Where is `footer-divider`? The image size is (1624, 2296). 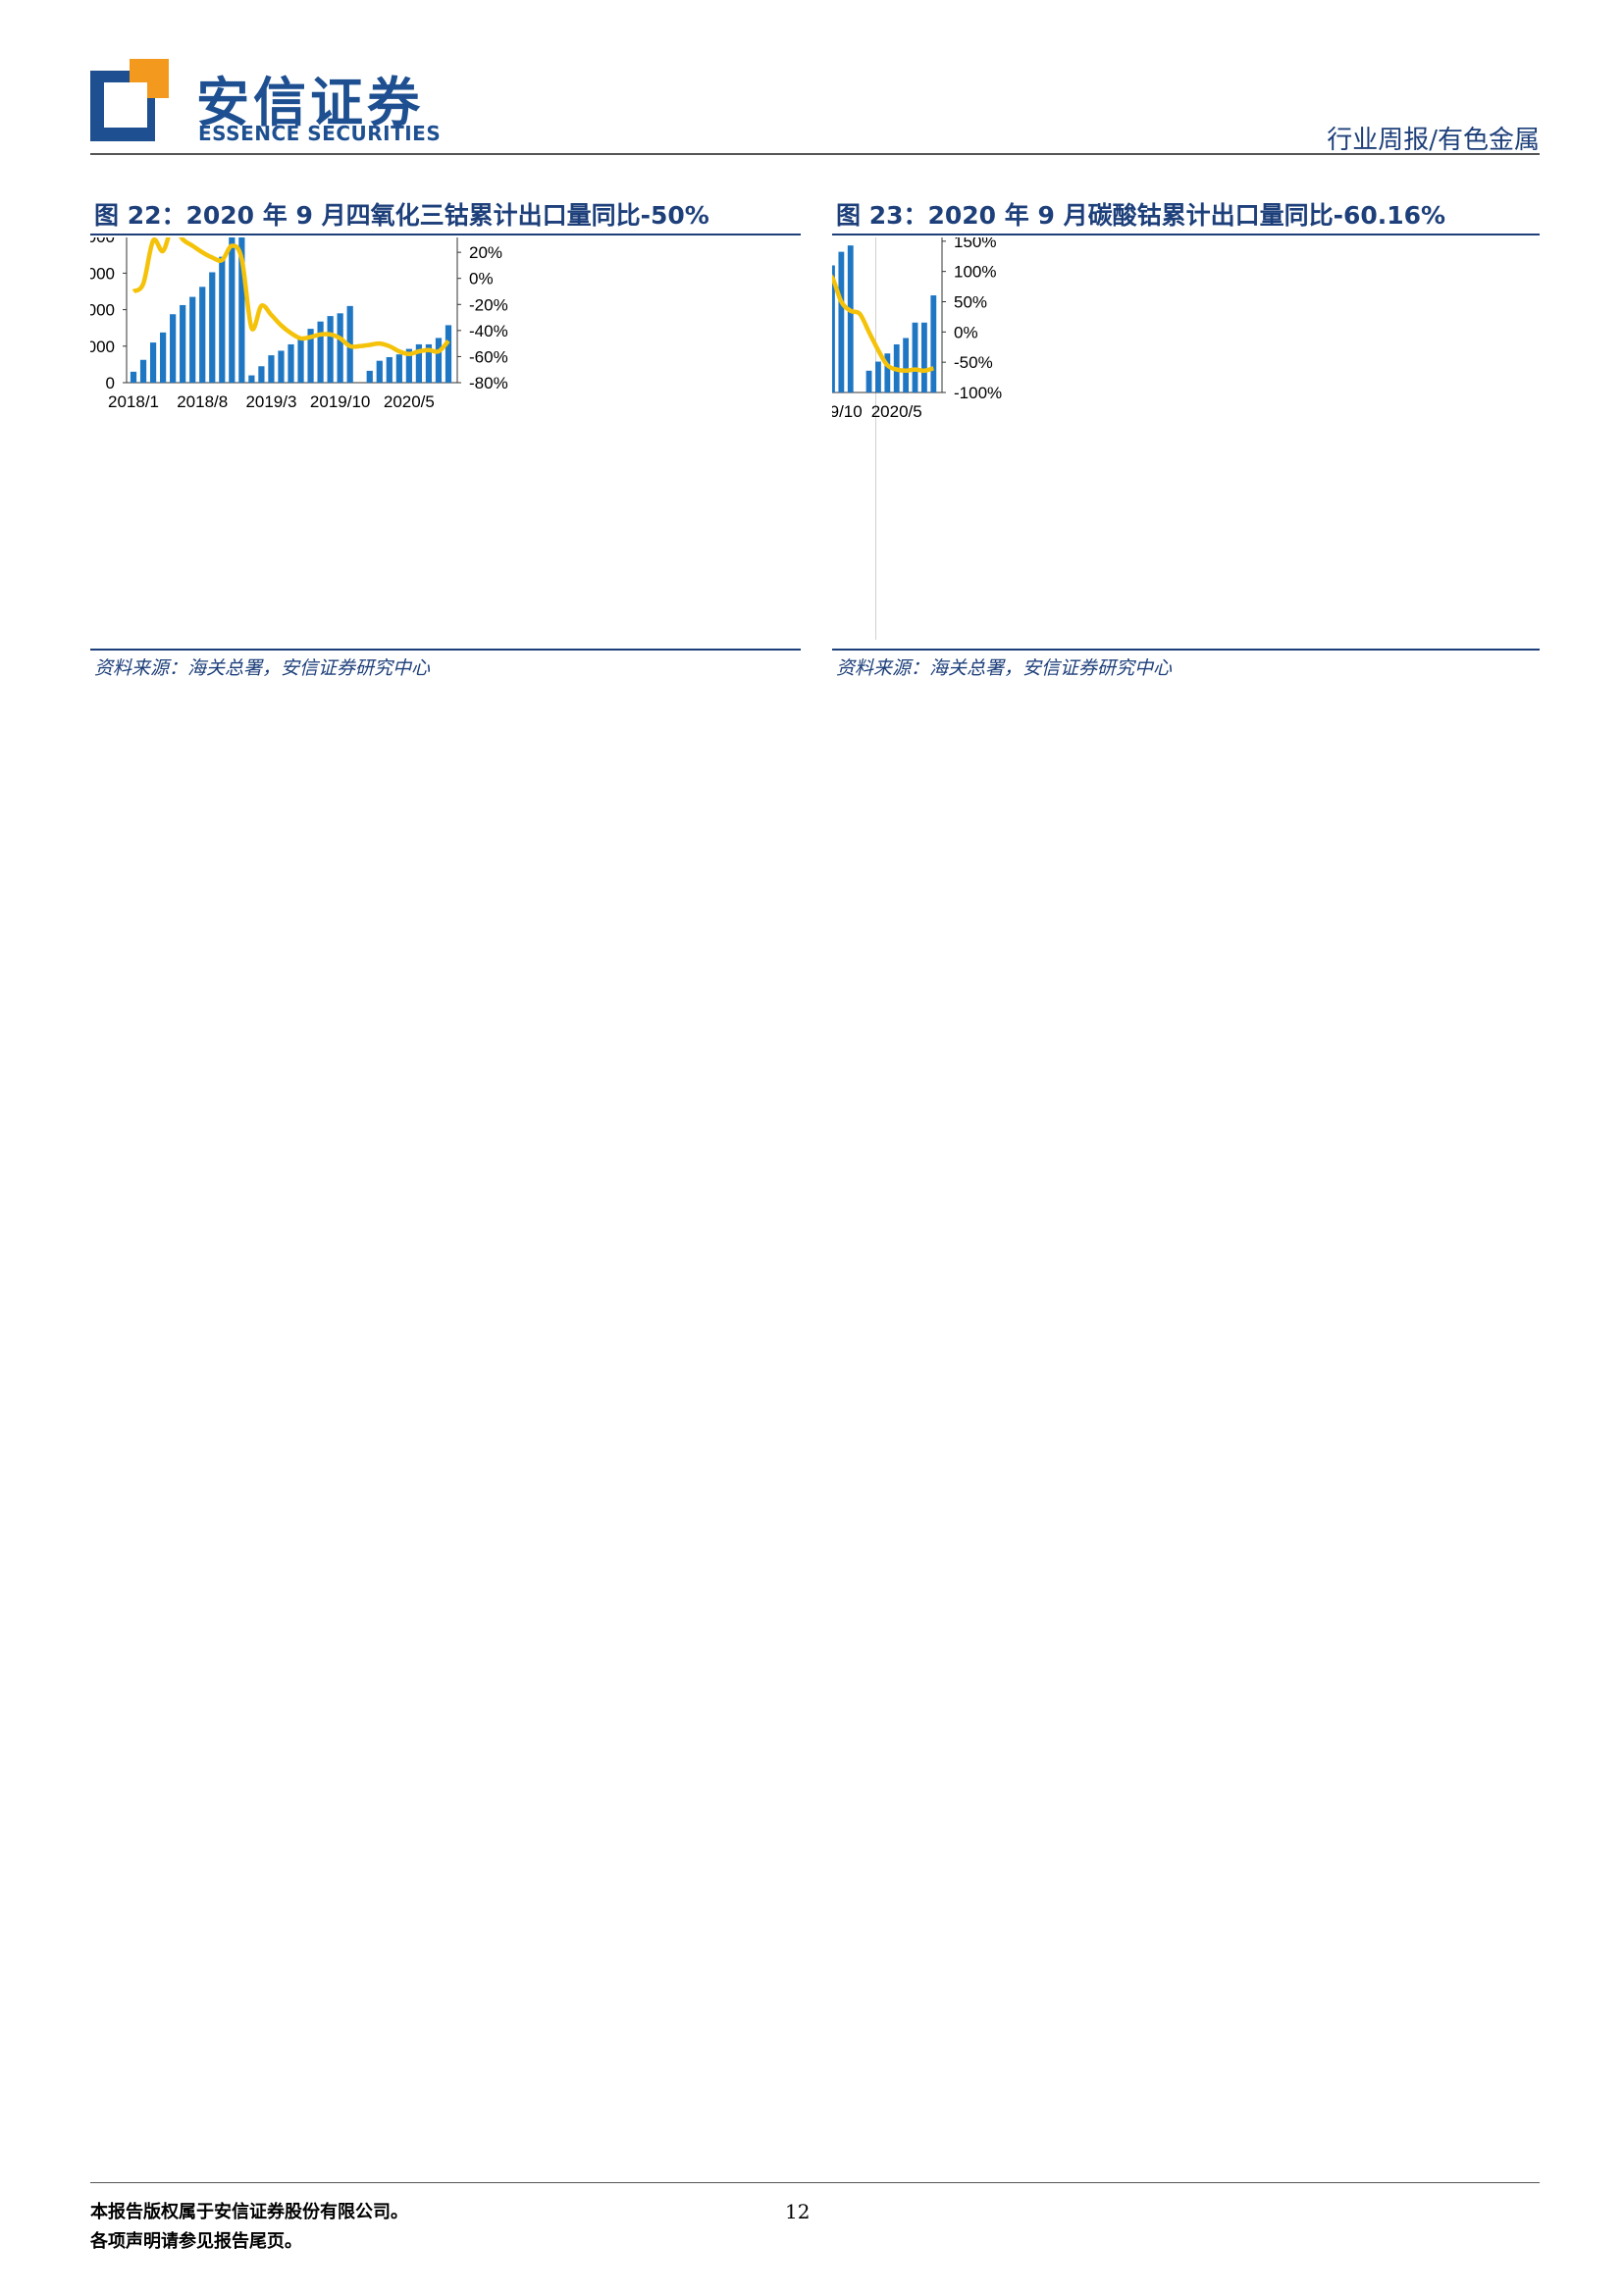
footer-divider is located at coordinates (815, 2182).